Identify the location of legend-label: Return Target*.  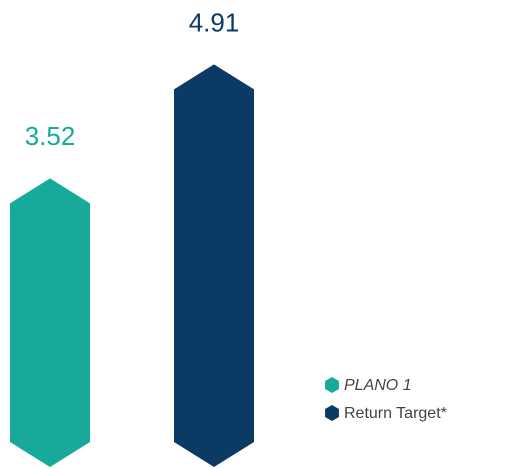
(395, 413).